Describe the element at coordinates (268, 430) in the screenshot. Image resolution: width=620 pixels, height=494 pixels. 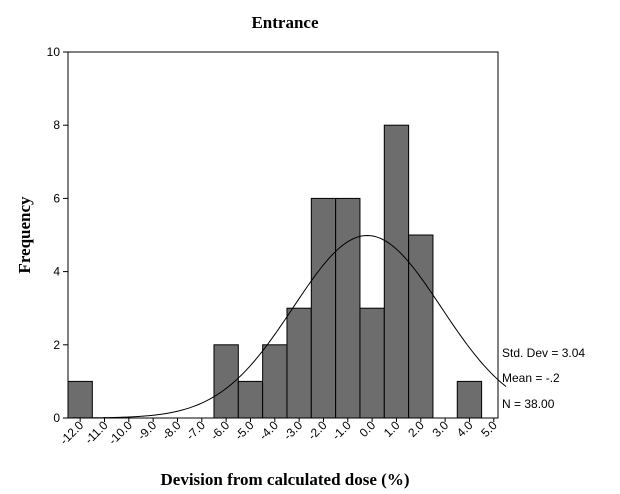
I see `x-tick-label: -4.0` at that location.